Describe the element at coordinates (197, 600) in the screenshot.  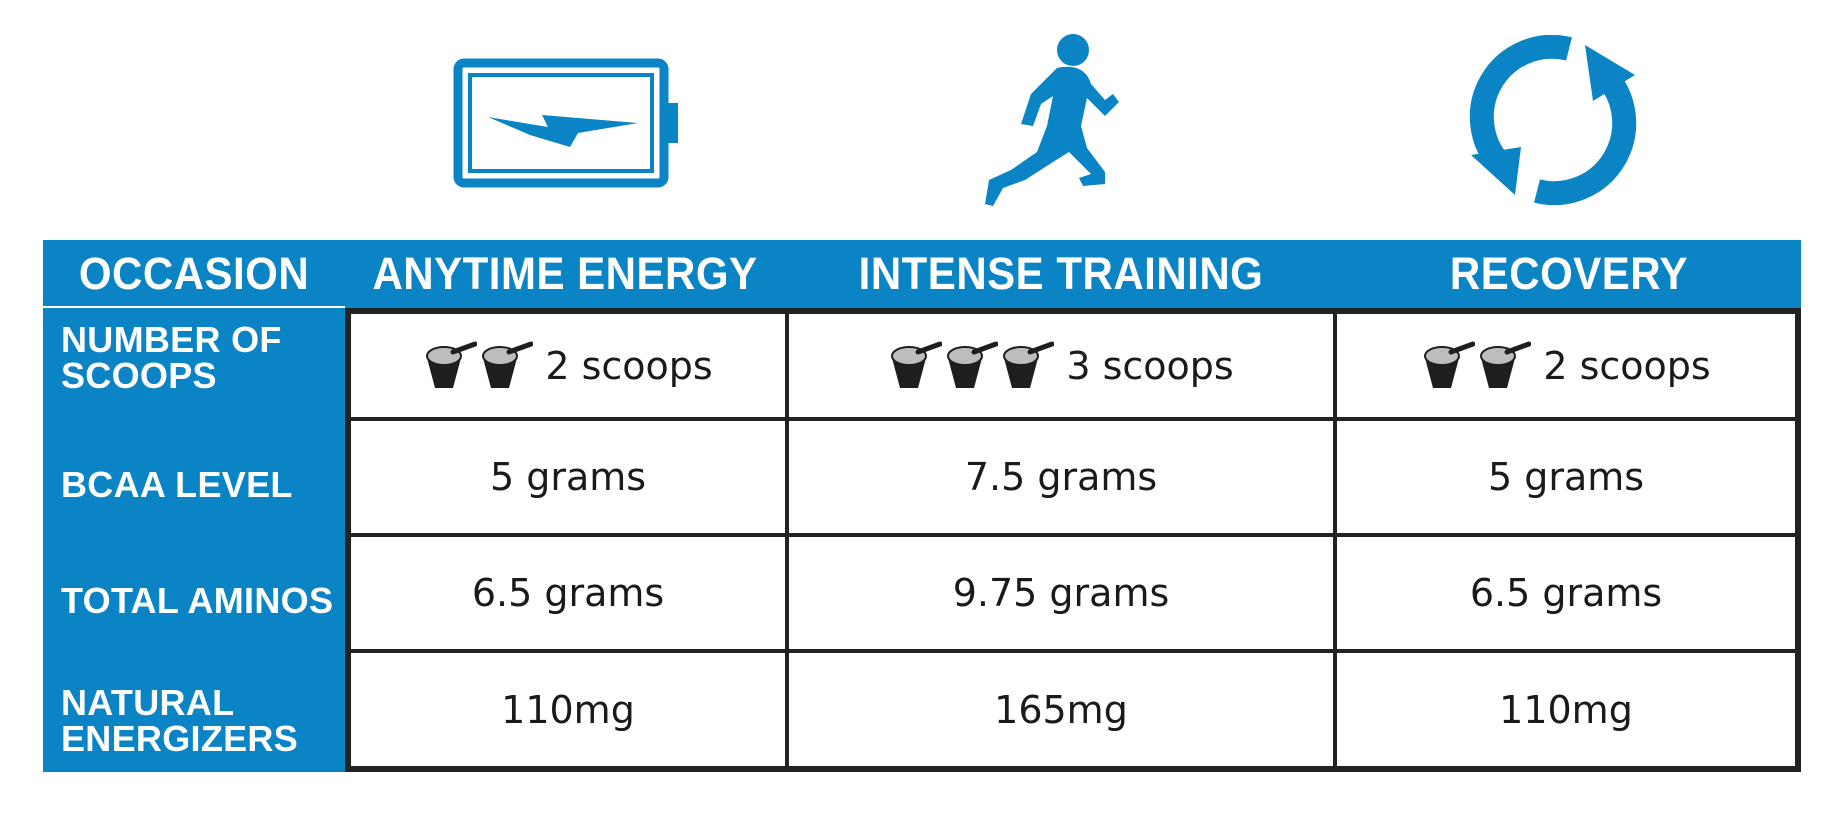
I see `row-label-total-aminos: TOTAL AMINOS` at that location.